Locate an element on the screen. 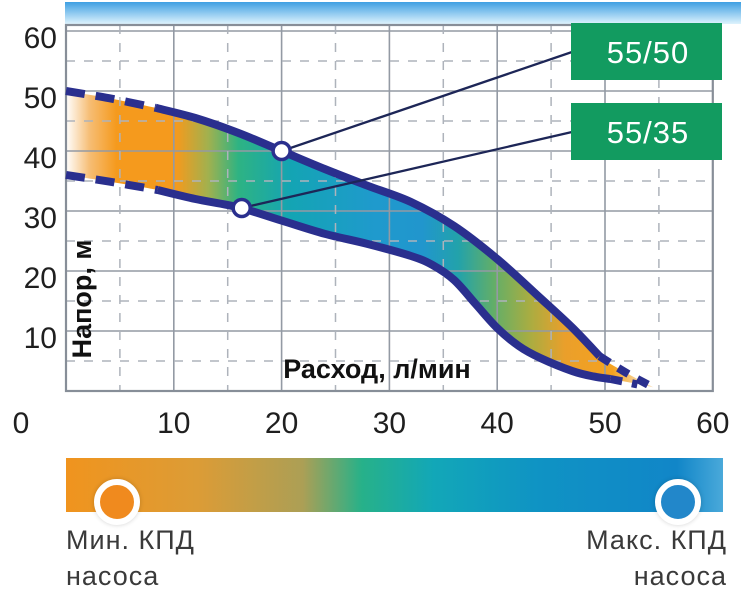 Image resolution: width=741 pixels, height=599 pixels. curve-2-dashed-head is located at coordinates (112, 182).